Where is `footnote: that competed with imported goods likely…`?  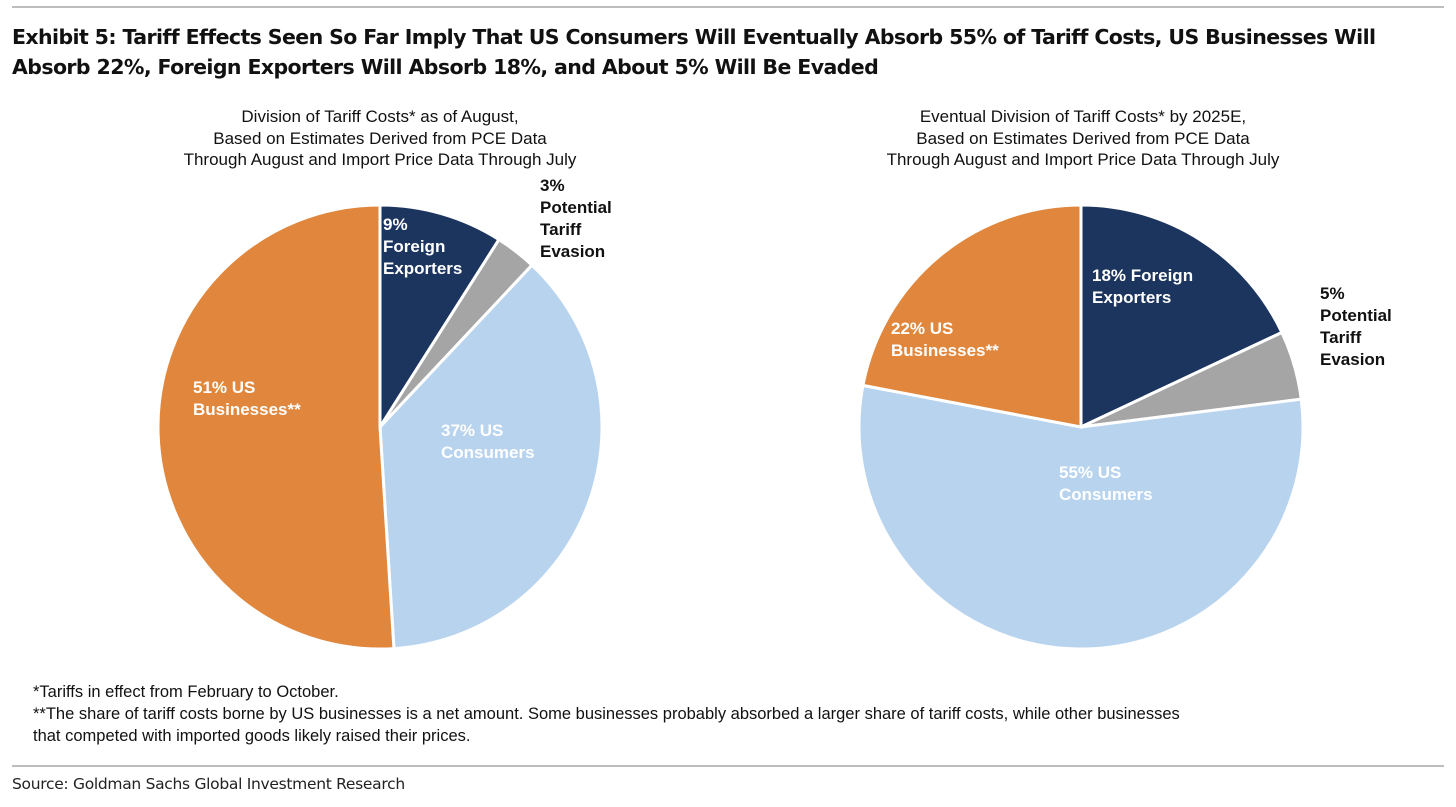
footnote: that competed with imported goods likely… is located at coordinates (252, 736).